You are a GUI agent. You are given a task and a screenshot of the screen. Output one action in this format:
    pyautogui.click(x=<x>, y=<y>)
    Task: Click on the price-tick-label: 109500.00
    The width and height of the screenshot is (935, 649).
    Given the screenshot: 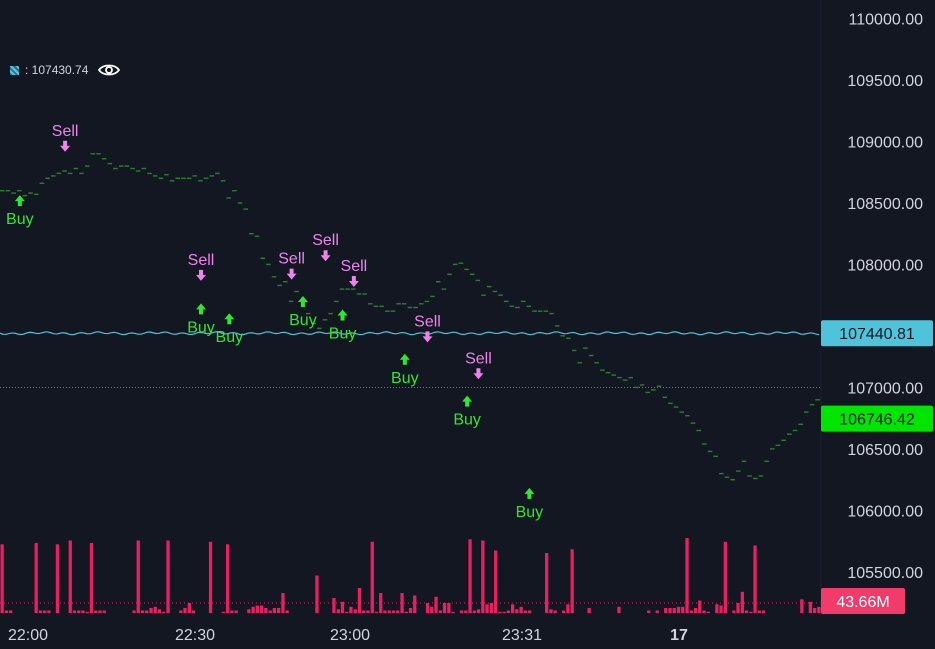 What is the action you would take?
    pyautogui.click(x=885, y=81)
    